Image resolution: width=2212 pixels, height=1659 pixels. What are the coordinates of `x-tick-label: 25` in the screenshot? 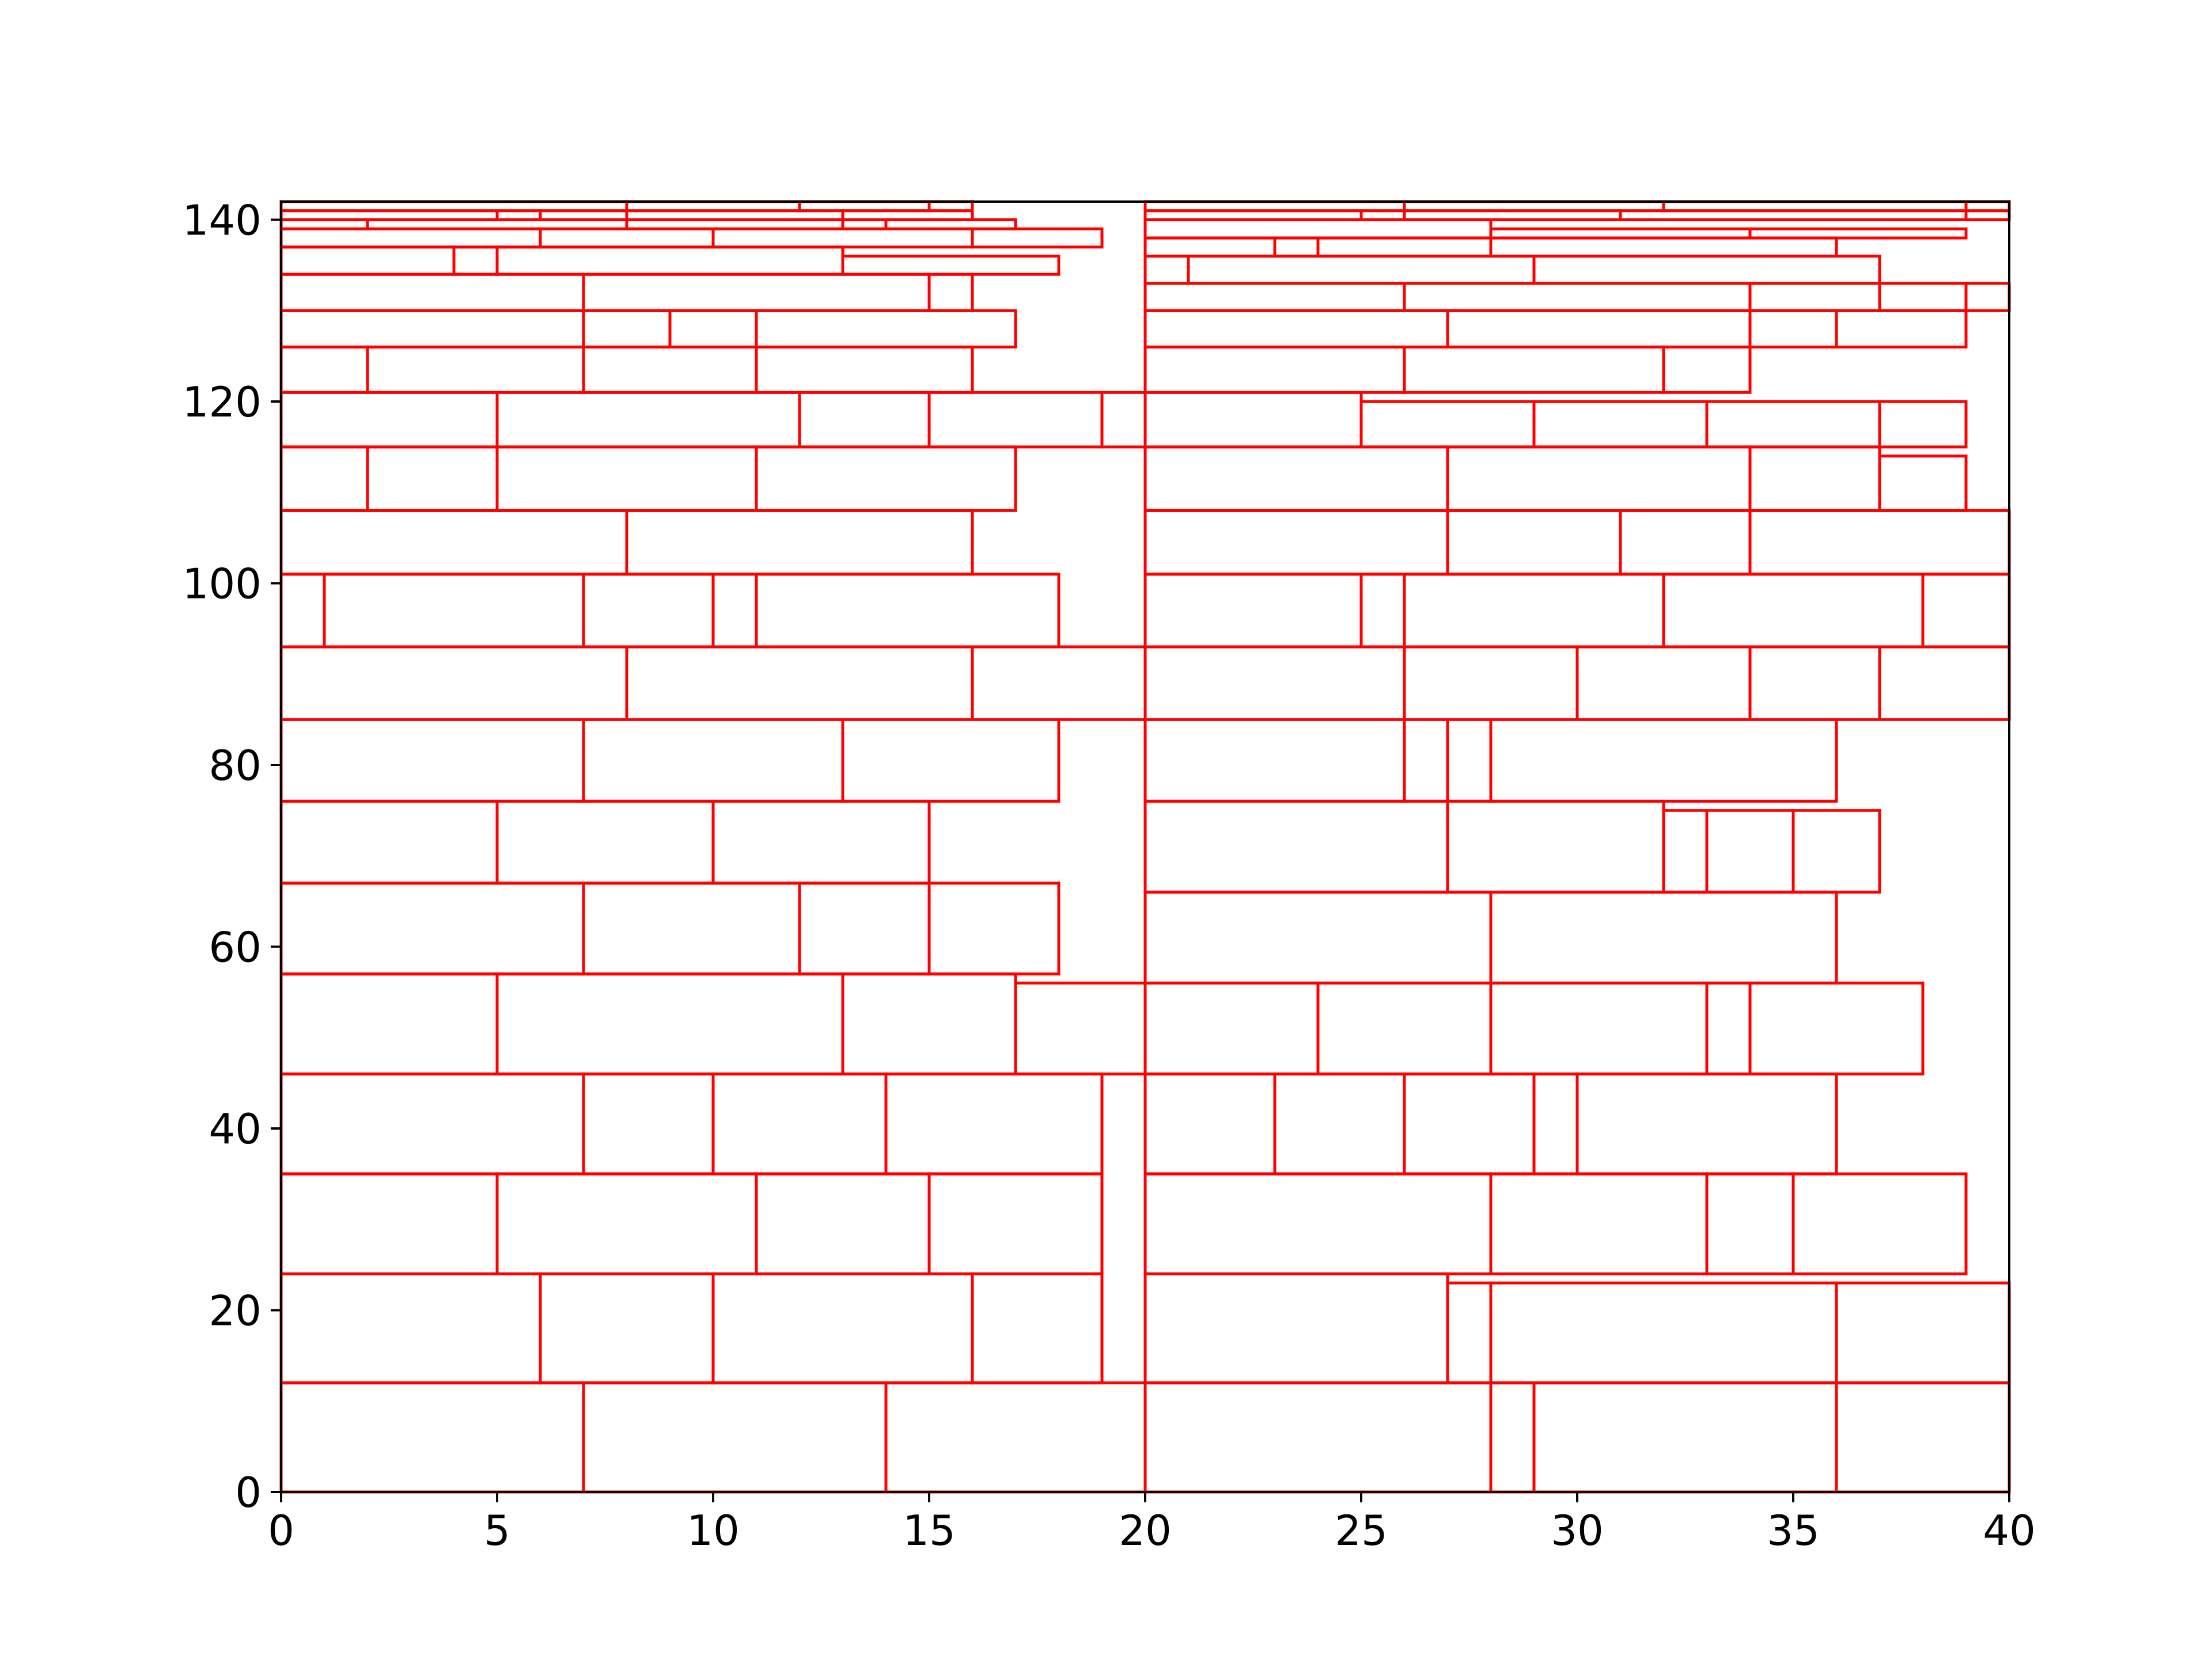 It's located at (1361, 1530).